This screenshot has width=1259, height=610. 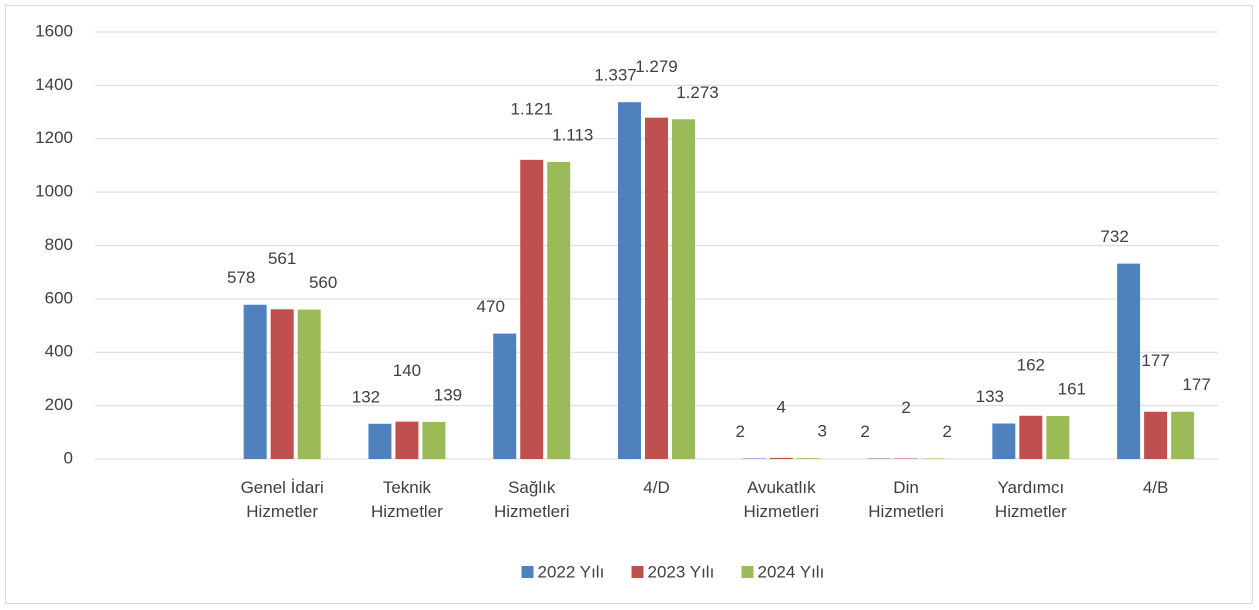 I want to click on y-tick-label: 1400, so click(x=54, y=84).